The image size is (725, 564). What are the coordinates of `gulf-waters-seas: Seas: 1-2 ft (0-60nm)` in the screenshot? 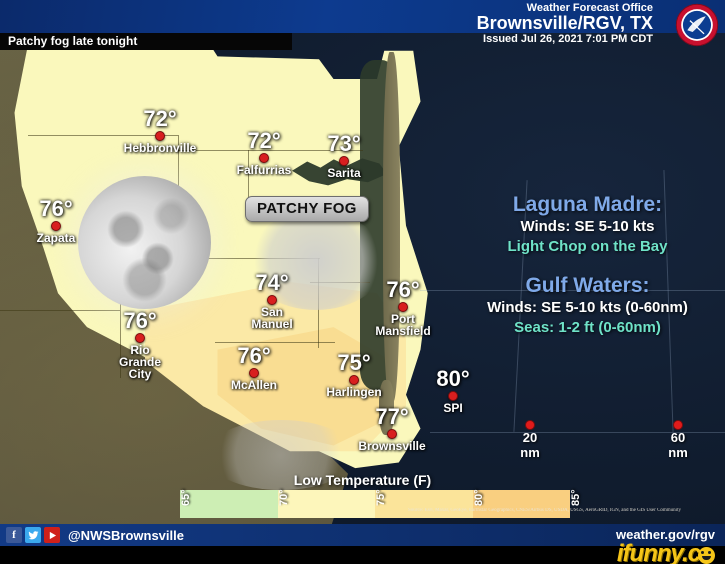 It's located at (587, 327).